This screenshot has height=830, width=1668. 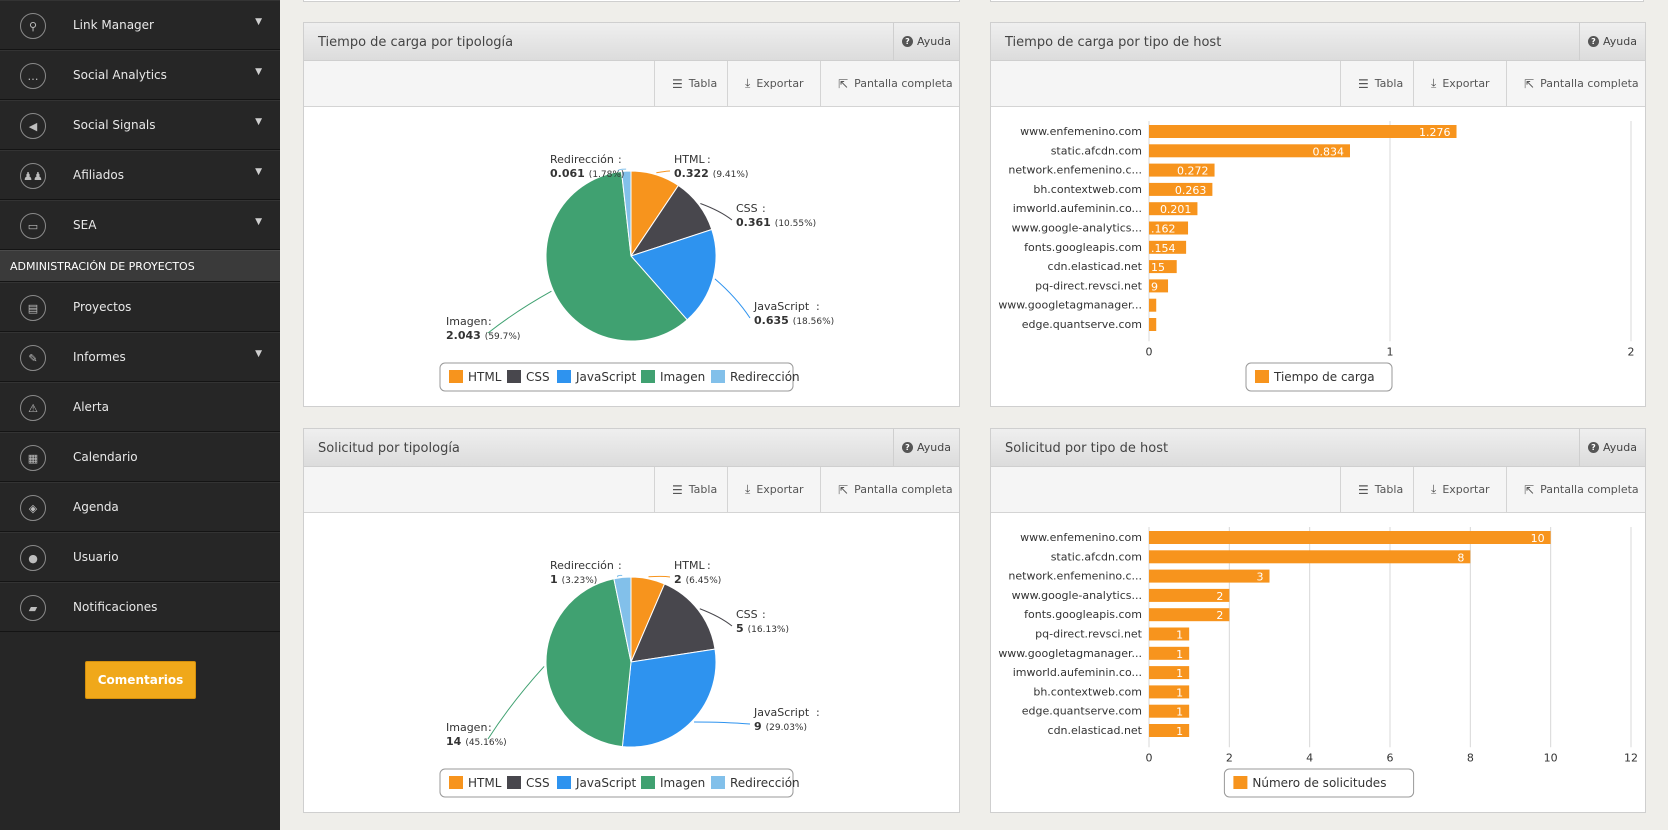 I want to click on sidebar-item-usuario: ● Usuario, so click(x=140, y=557).